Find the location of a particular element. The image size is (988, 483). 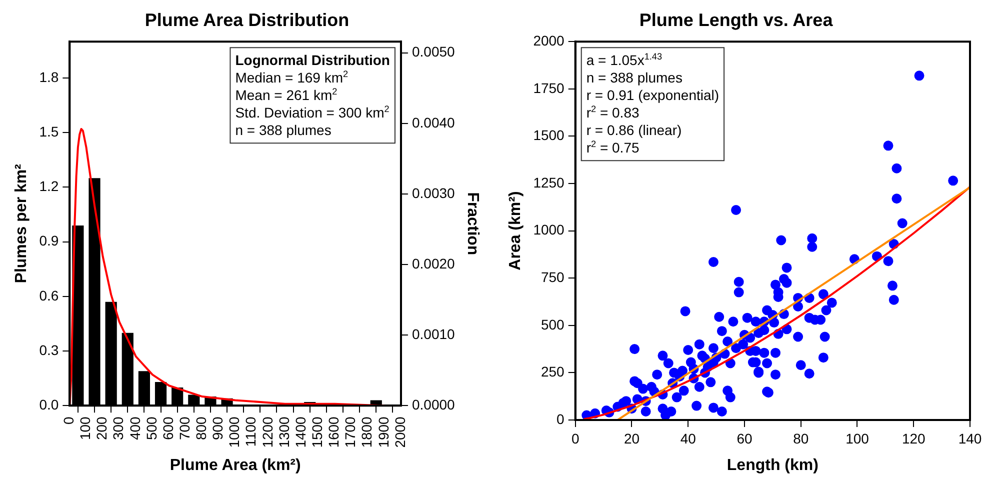

annotation: r = 0.91 (exponential) is located at coordinates (653, 95).